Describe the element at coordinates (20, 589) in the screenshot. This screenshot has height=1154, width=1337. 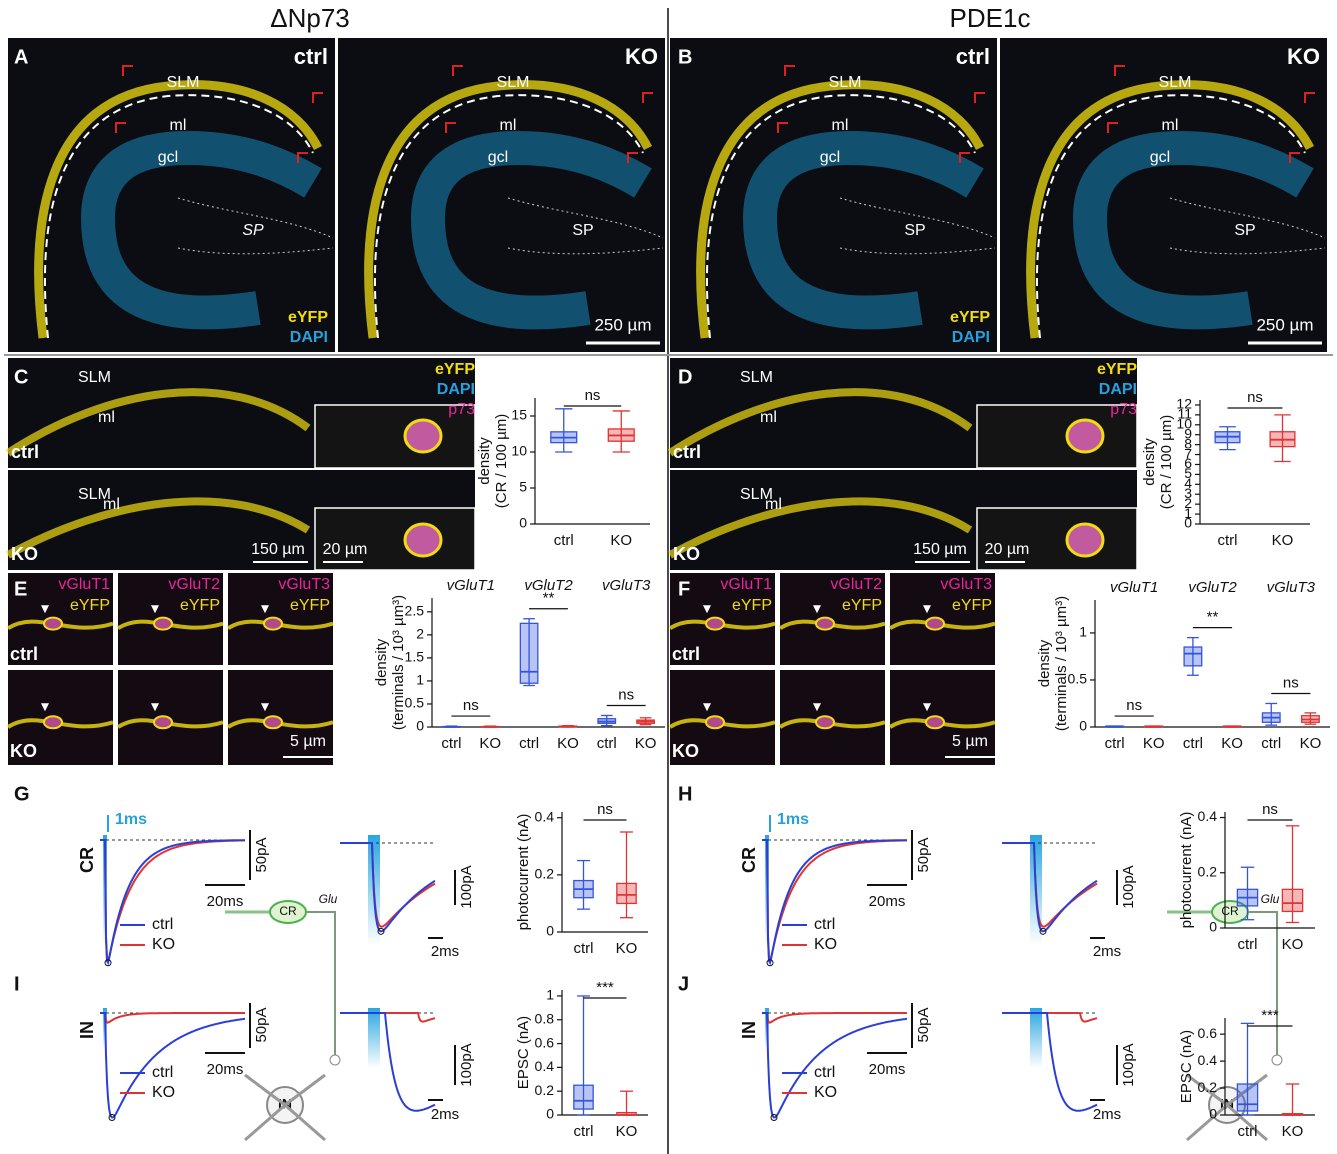
I see `panel-letter: E` at that location.